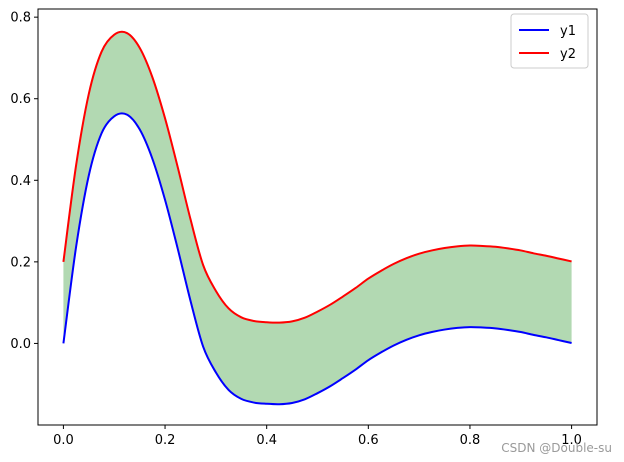 The height and width of the screenshot is (462, 624). What do you see at coordinates (20, 99) in the screenshot?
I see `y-tick-label: 0.6` at bounding box center [20, 99].